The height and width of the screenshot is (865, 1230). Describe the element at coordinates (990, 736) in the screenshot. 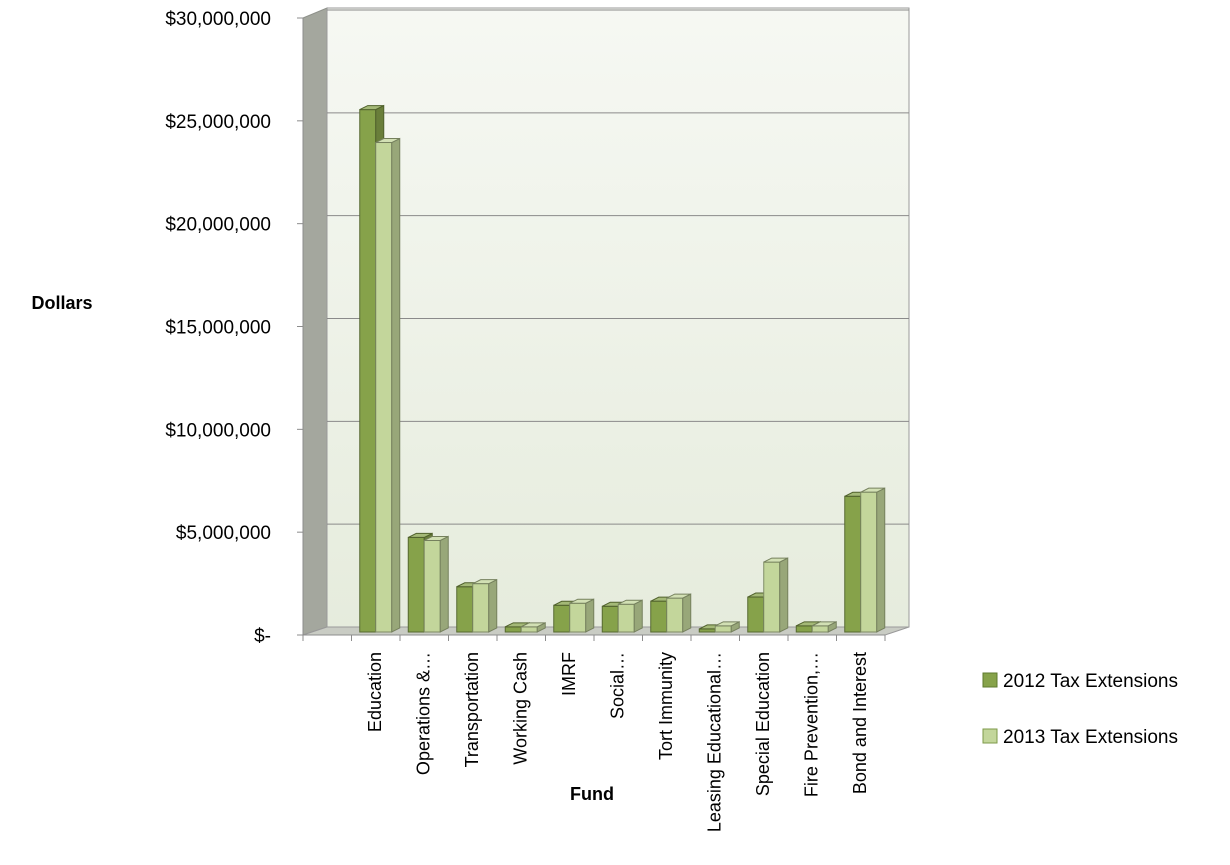

I see `legend-swatch-2013` at that location.